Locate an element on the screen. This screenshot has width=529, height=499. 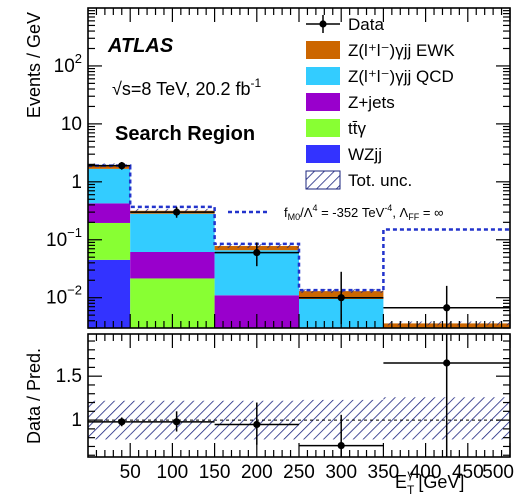
legend-data-marker is located at coordinates (323, 24).